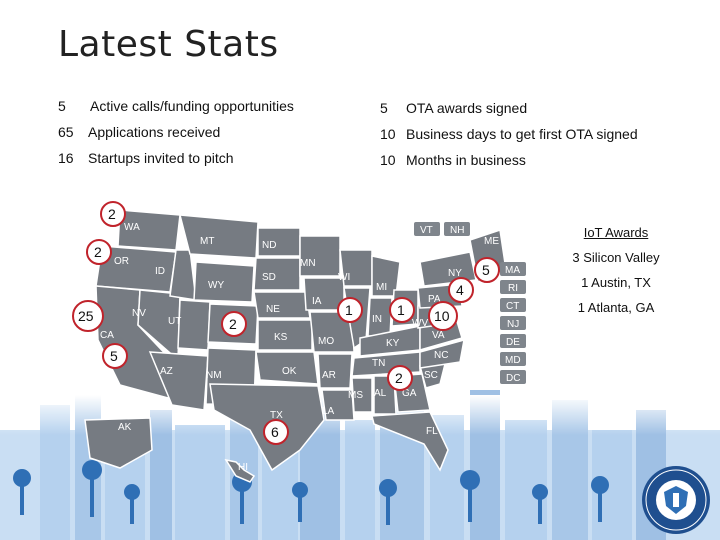  What do you see at coordinates (118, 443) in the screenshot?
I see `state-ak` at bounding box center [118, 443].